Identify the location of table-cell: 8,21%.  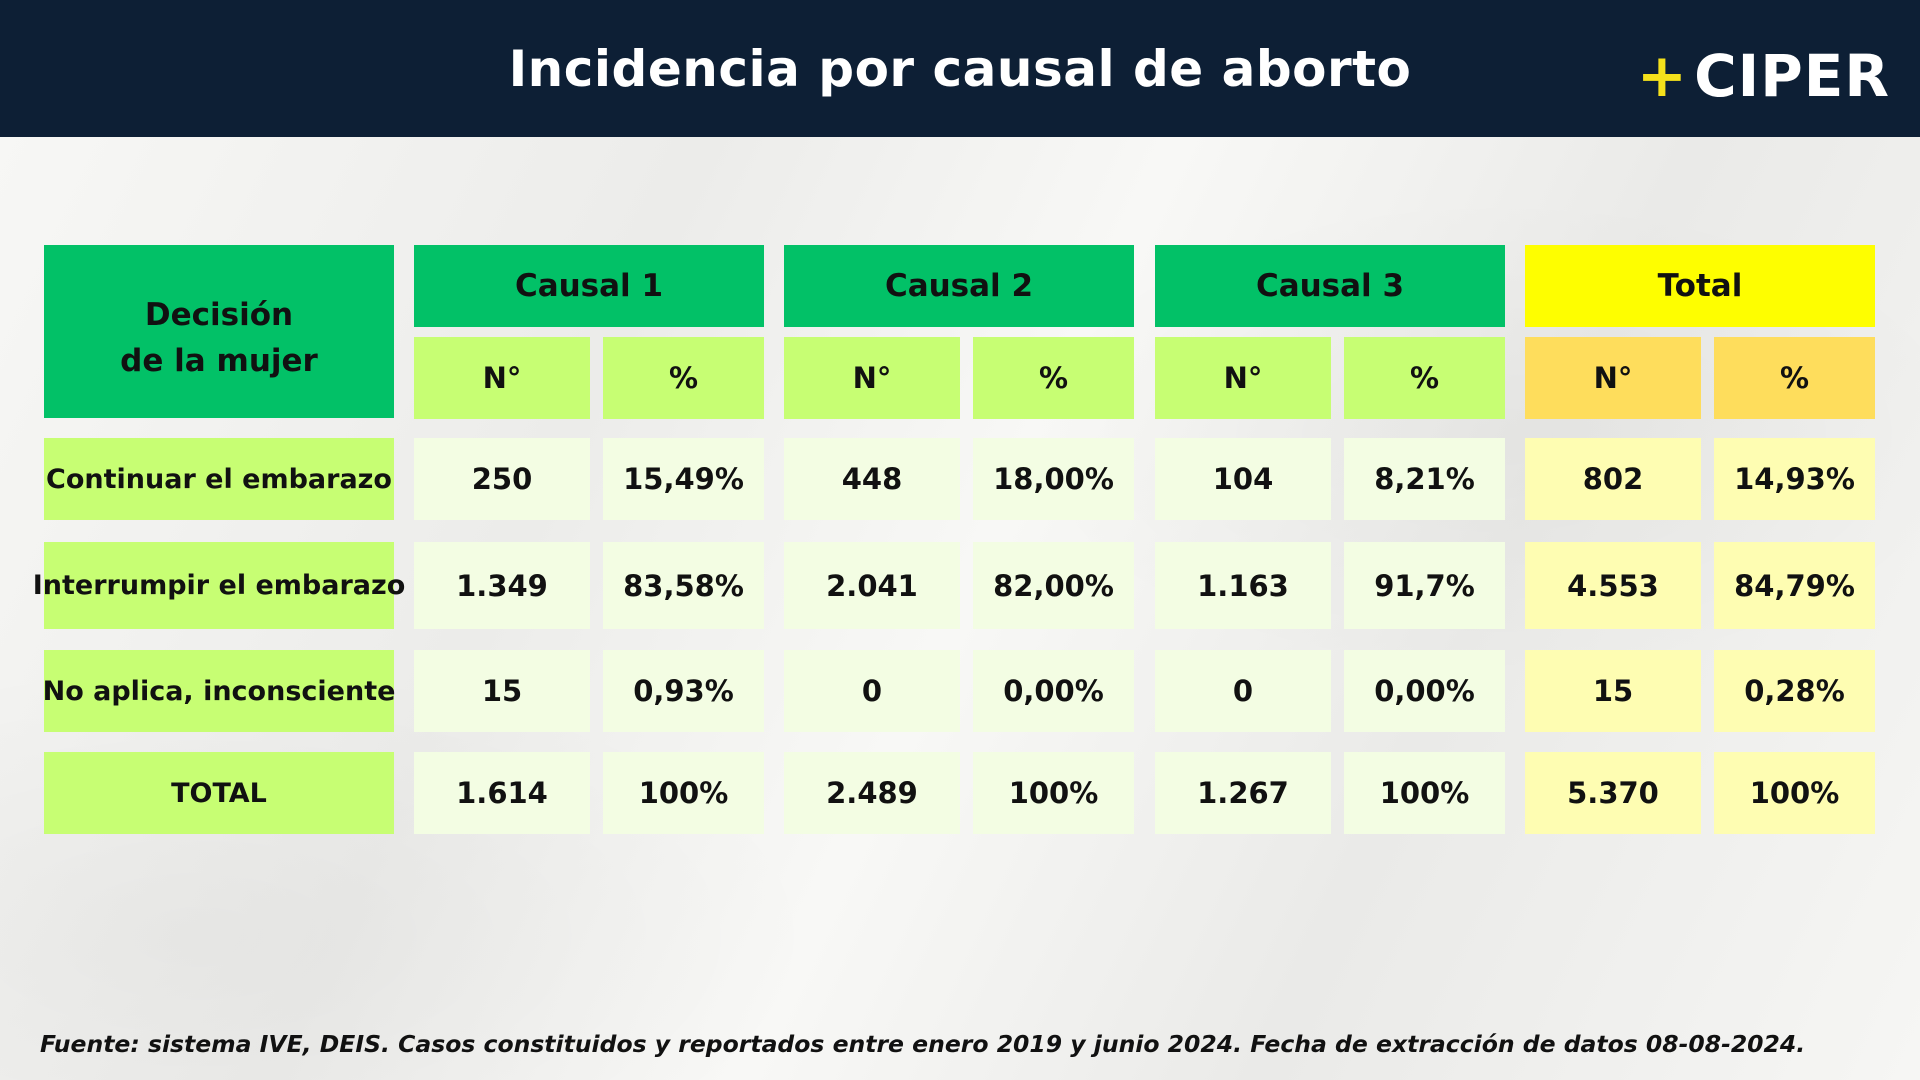
(1424, 479).